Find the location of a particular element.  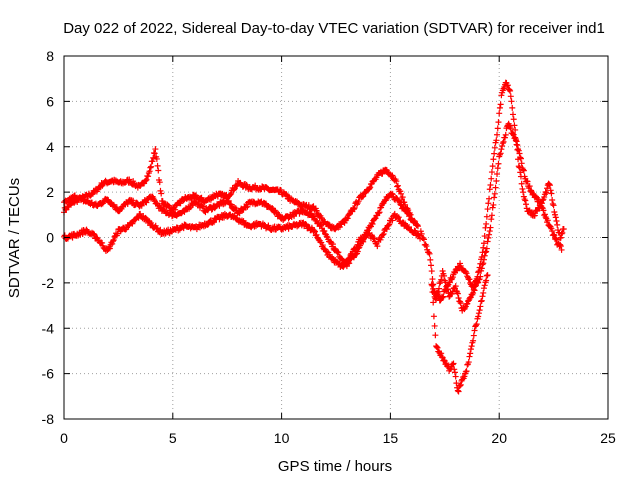

x-tick-label: 20 is located at coordinates (499, 438).